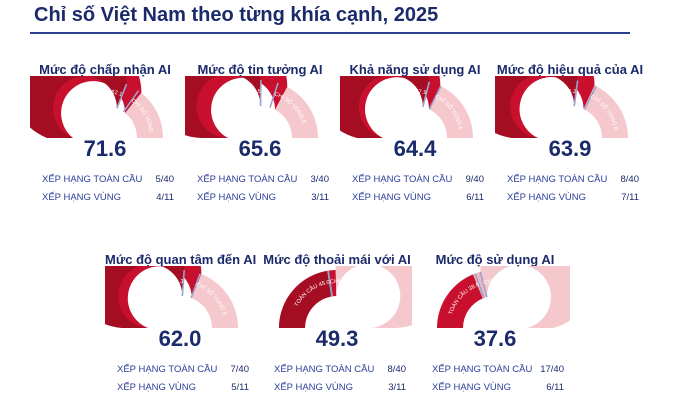 The height and width of the screenshot is (418, 698). What do you see at coordinates (260, 69) in the screenshot?
I see `gauge-title: Mức độ tin tưởng AI` at bounding box center [260, 69].